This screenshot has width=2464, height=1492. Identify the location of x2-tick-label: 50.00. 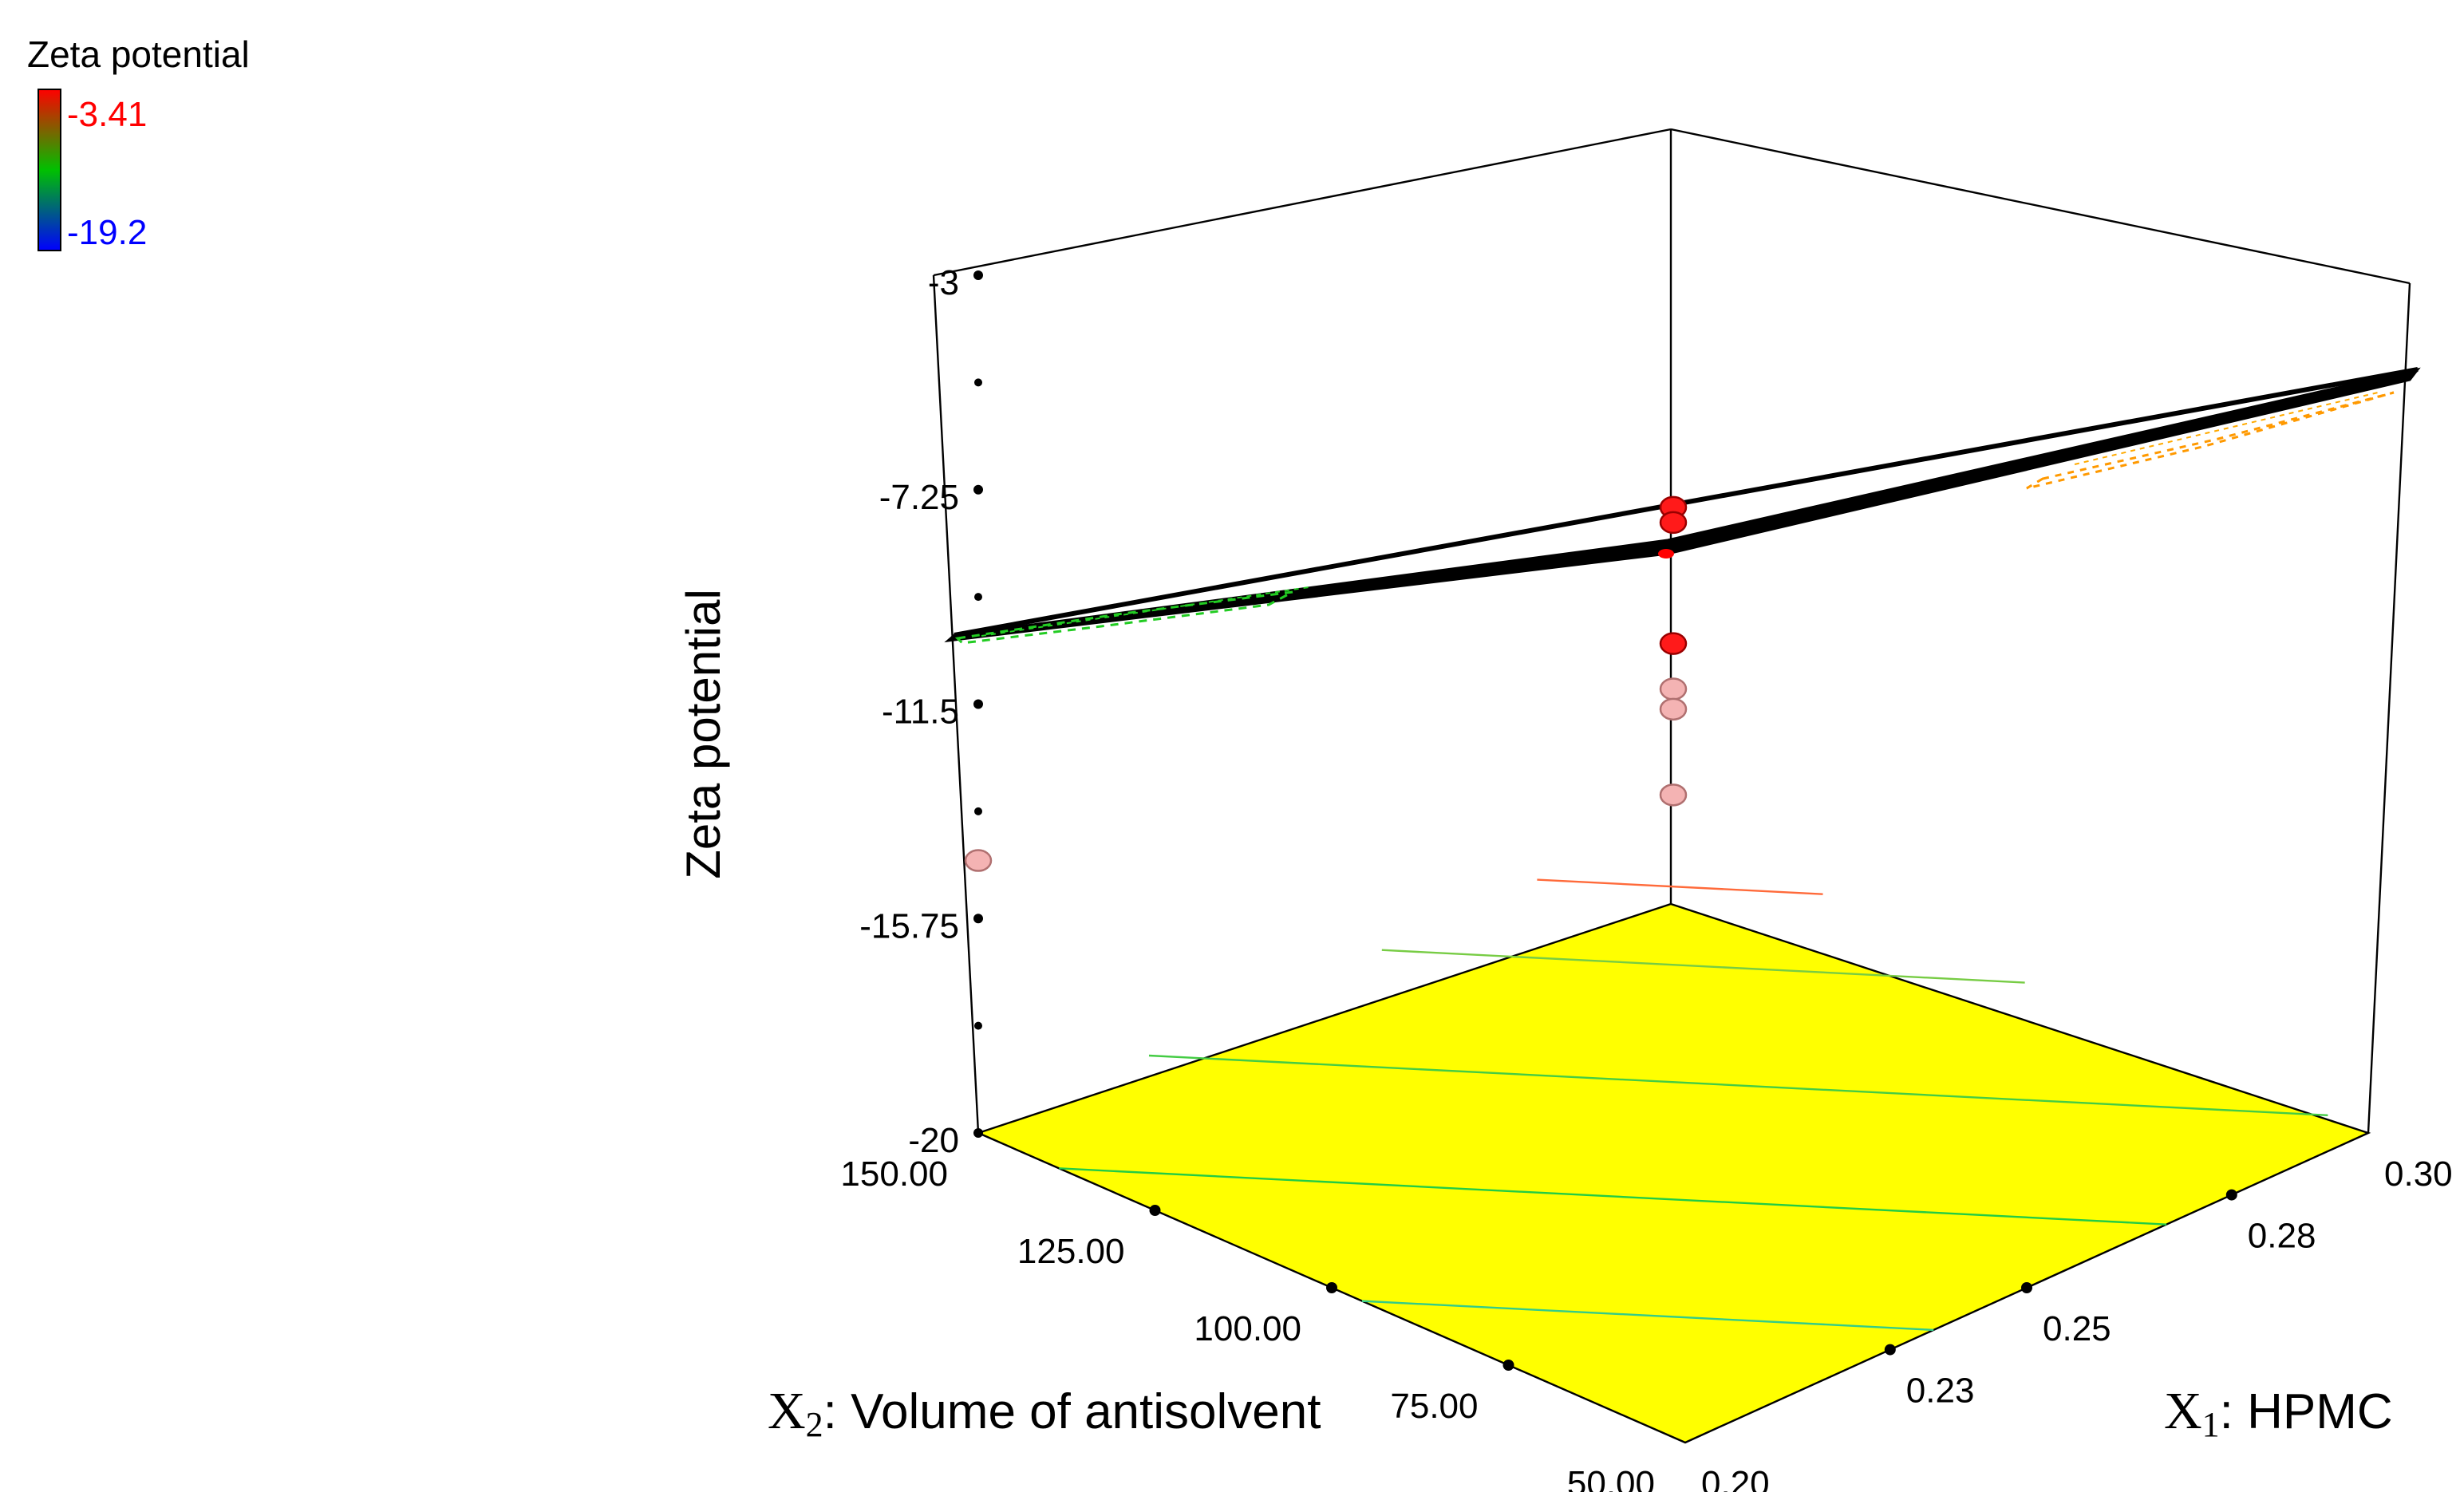
(1611, 1478).